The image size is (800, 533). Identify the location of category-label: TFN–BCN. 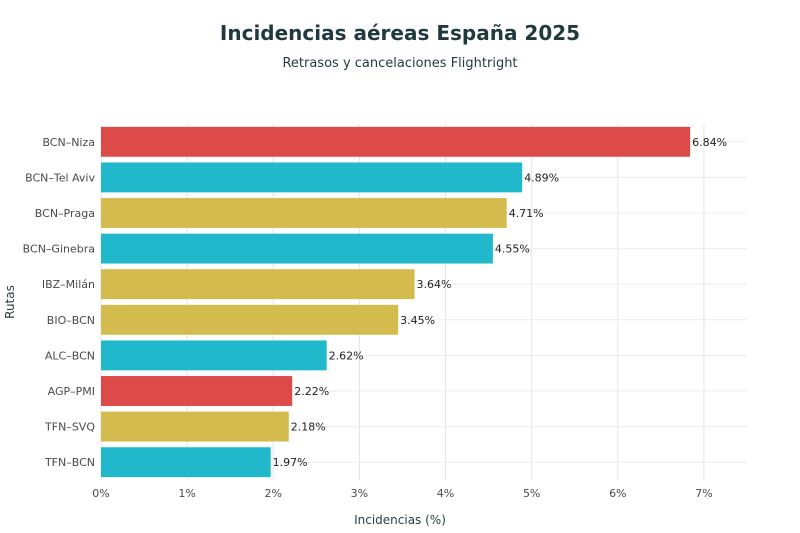
(69, 462).